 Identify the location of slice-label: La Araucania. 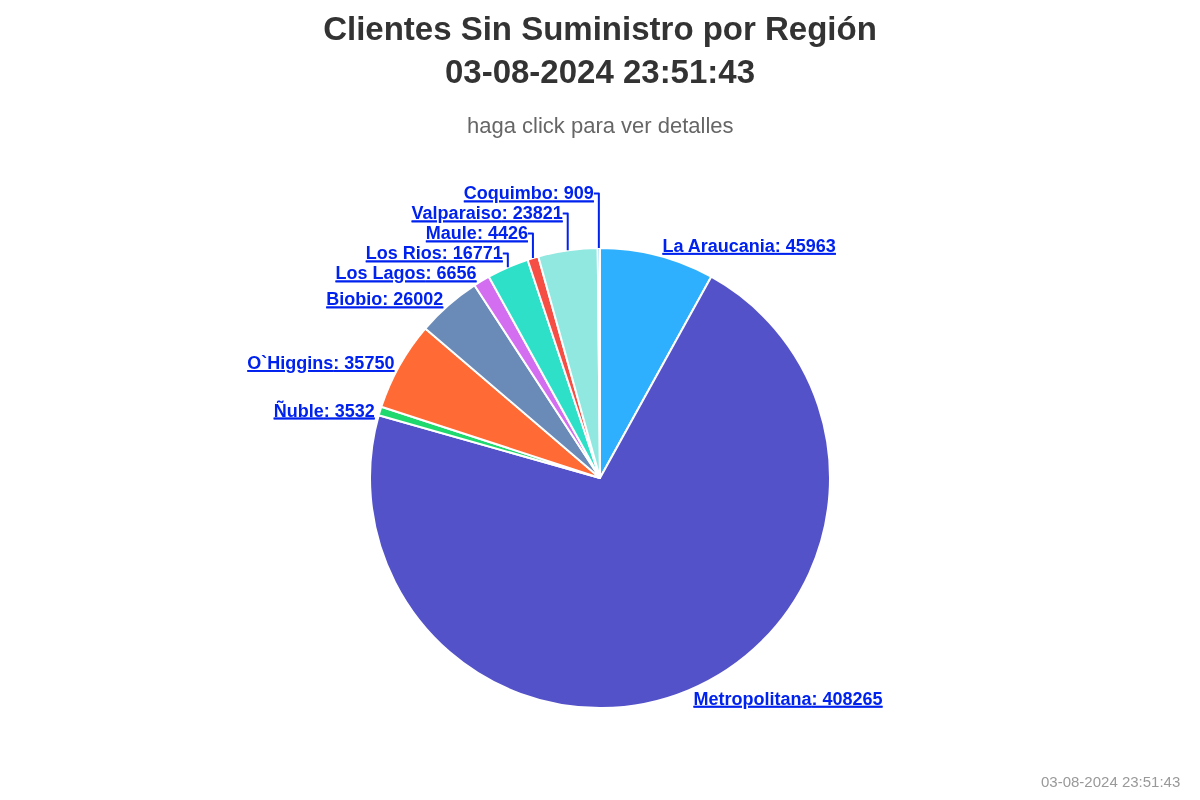
(719, 245).